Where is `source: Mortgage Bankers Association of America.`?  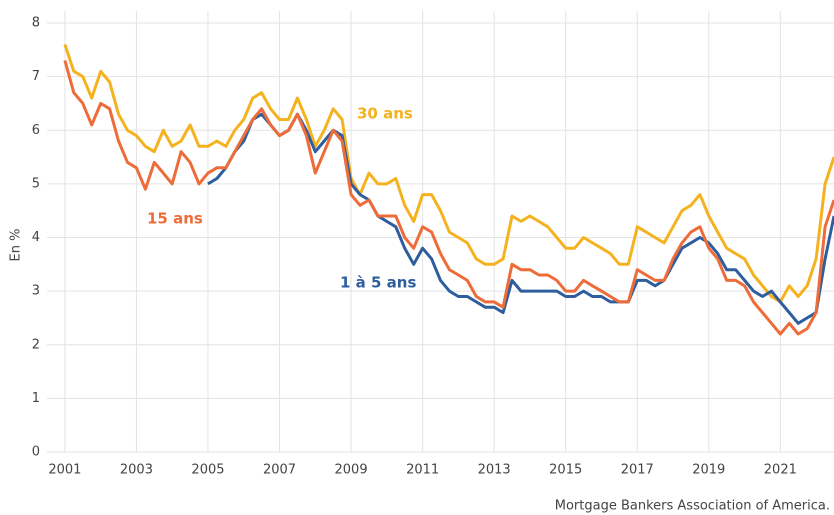 source: Mortgage Bankers Association of America. is located at coordinates (692, 506).